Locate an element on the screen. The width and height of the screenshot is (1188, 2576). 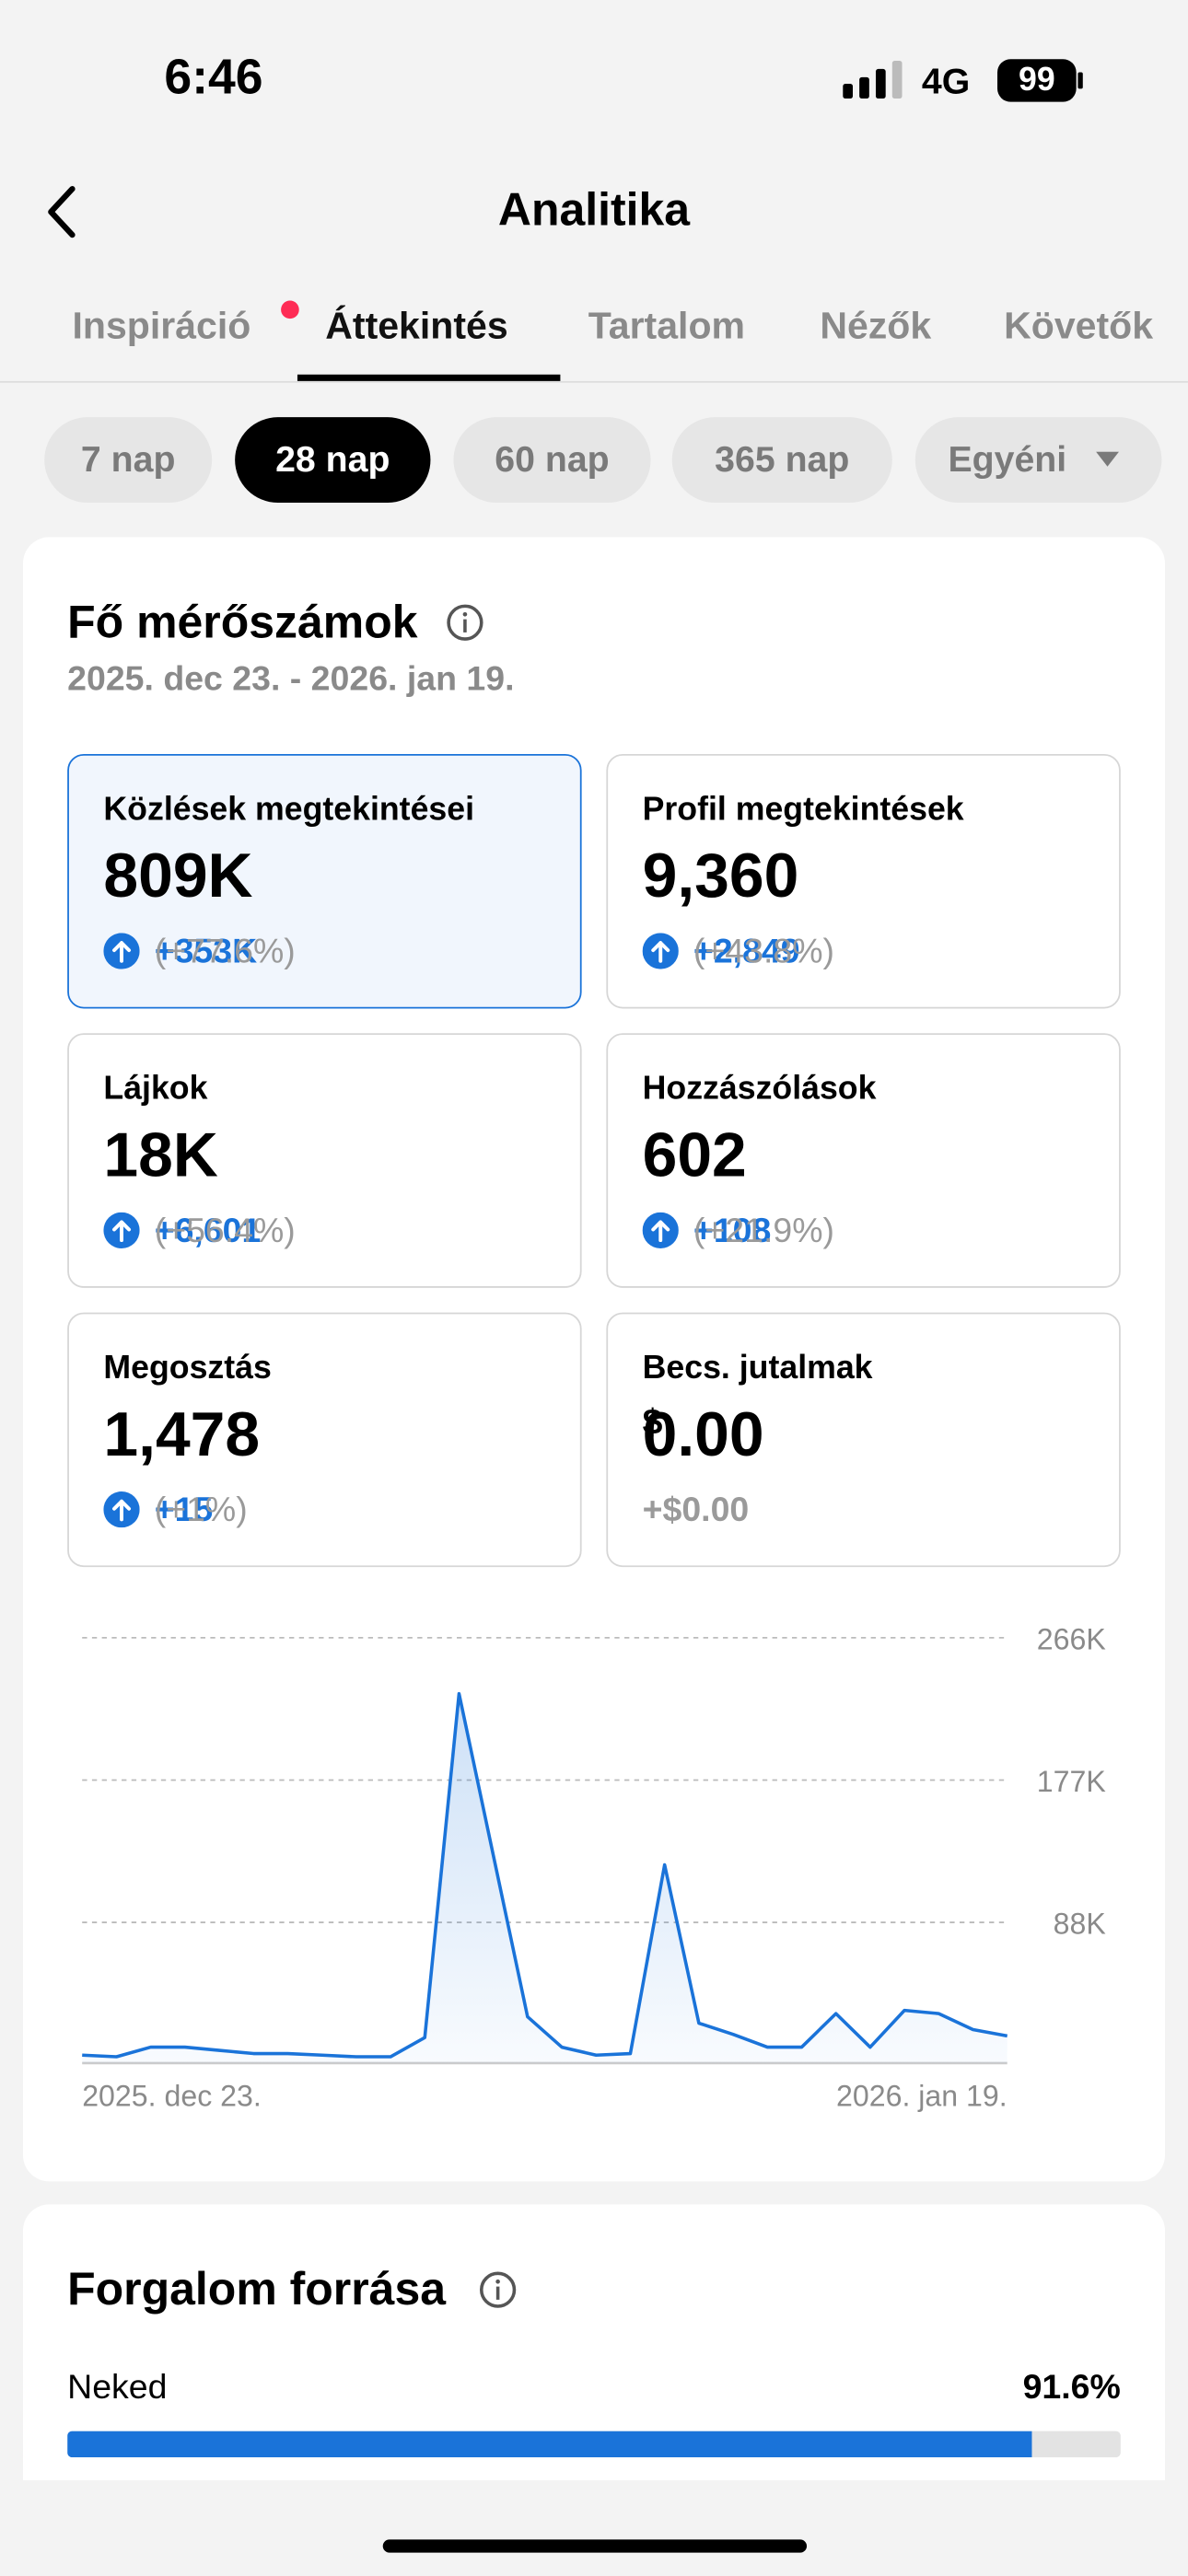
progress-track is located at coordinates (594, 2444).